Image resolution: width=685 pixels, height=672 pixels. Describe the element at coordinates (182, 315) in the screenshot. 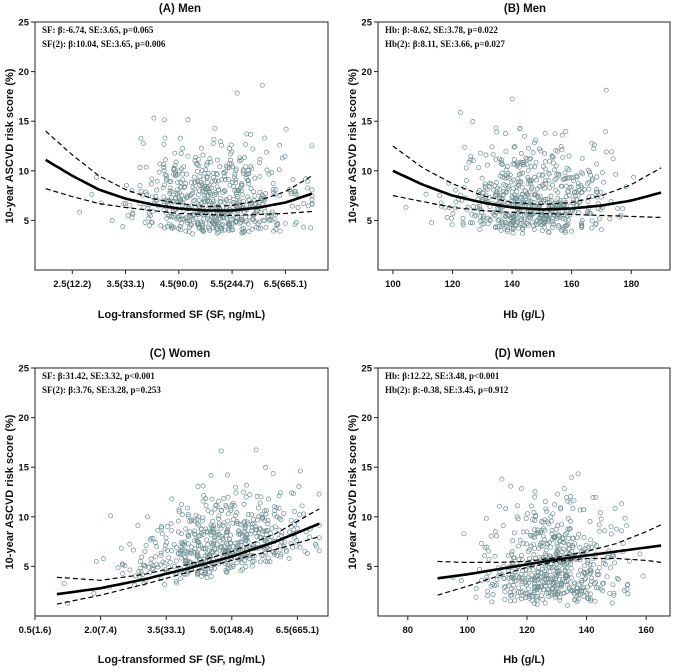

I see `panel-a-xlabel: Log-transformed SF (SF, ng/mL)` at that location.